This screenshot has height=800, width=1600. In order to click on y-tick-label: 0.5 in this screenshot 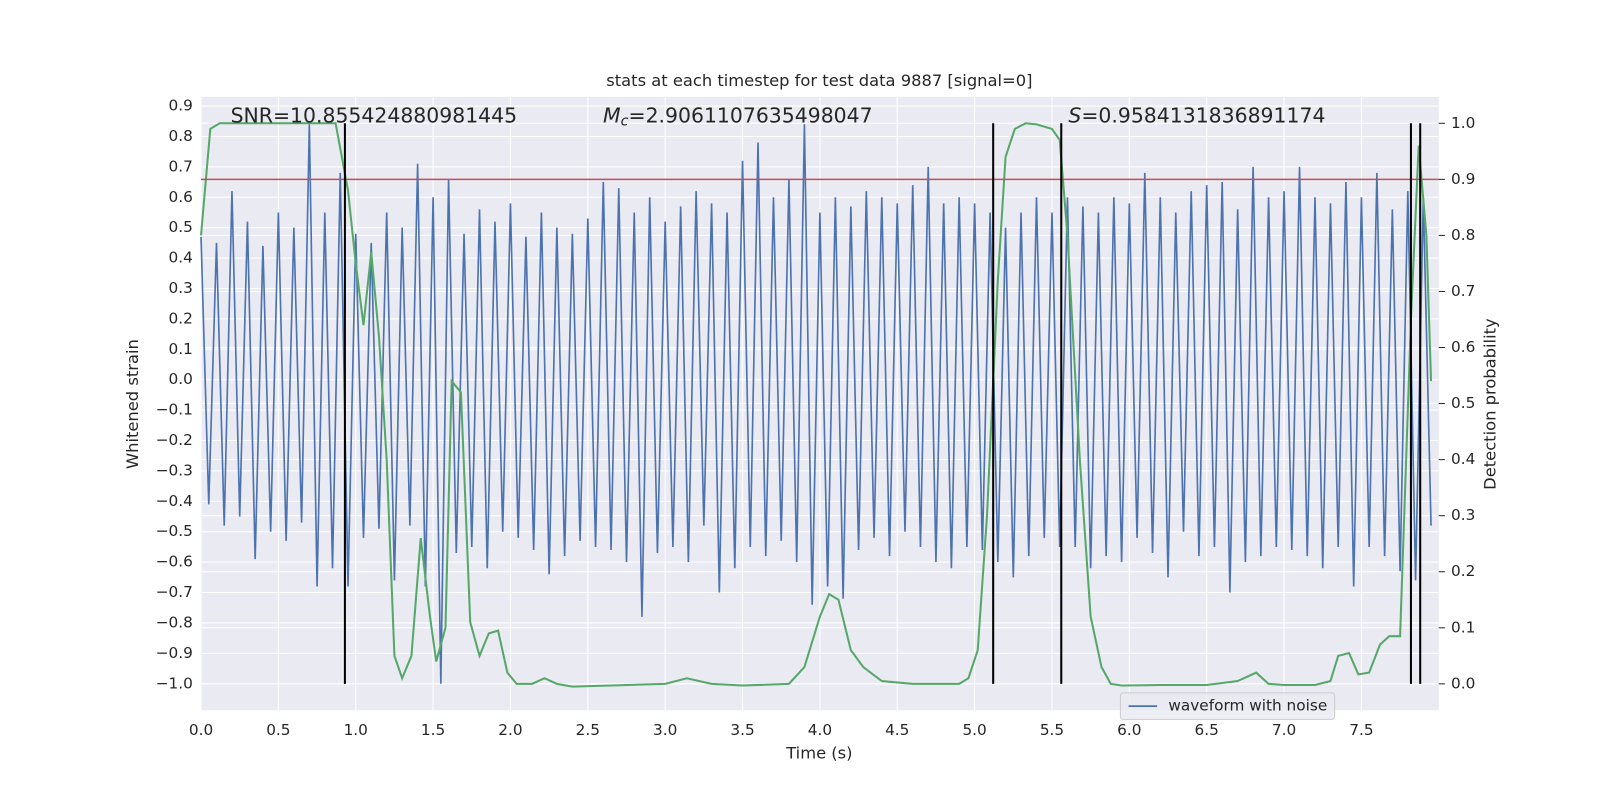, I will do `click(181, 227)`.